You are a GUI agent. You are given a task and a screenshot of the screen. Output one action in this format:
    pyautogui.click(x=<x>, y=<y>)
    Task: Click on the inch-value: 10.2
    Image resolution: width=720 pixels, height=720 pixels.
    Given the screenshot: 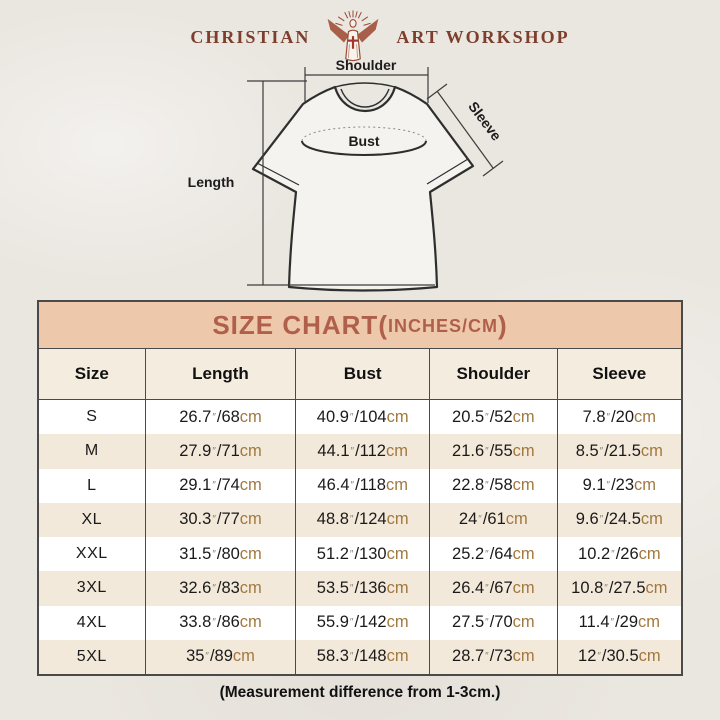 What is the action you would take?
    pyautogui.click(x=594, y=553)
    